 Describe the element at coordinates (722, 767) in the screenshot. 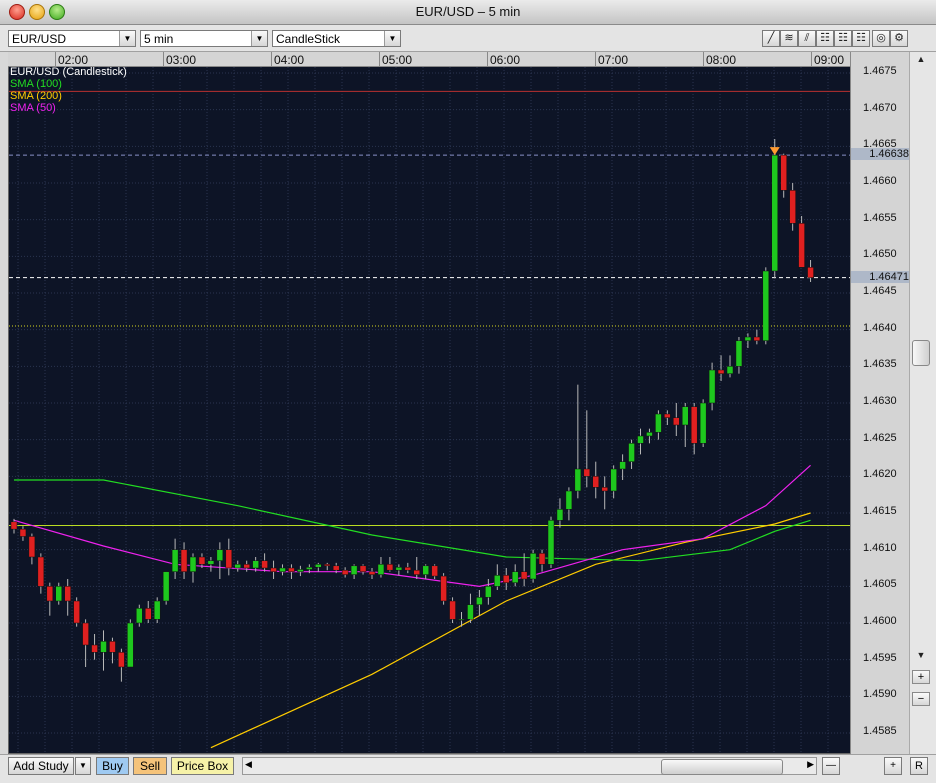

I see `horizontal-scroll-thumb` at that location.